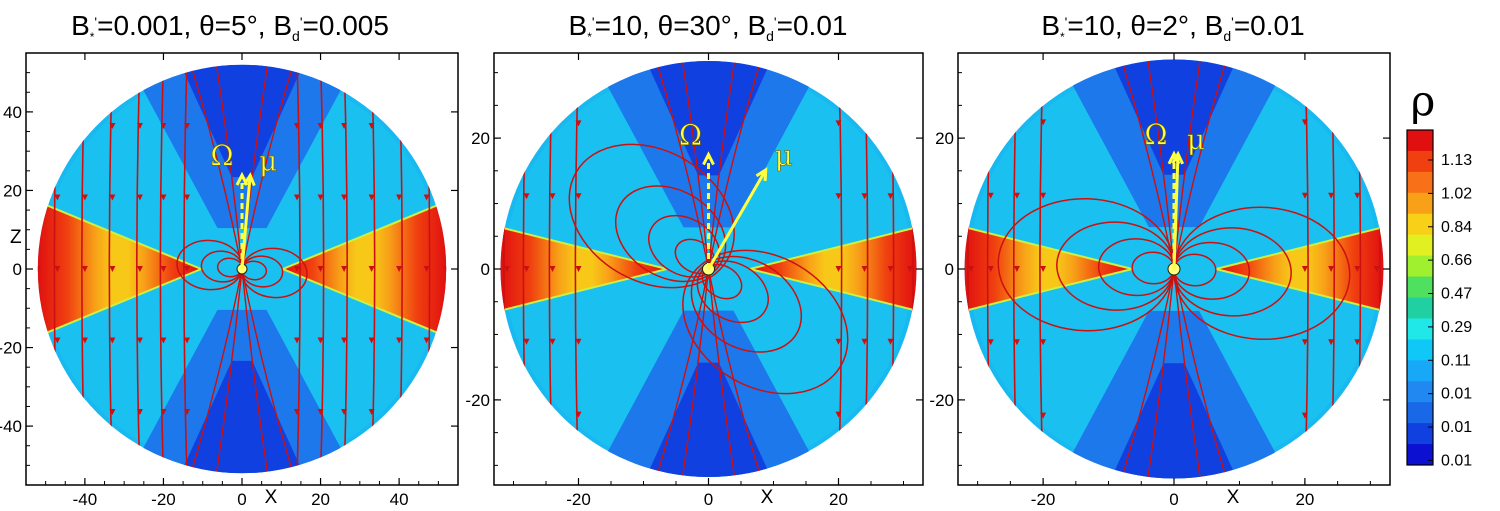 The height and width of the screenshot is (511, 1500). Describe the element at coordinates (1176, 211) in the screenshot. I see `mu-vector` at that location.